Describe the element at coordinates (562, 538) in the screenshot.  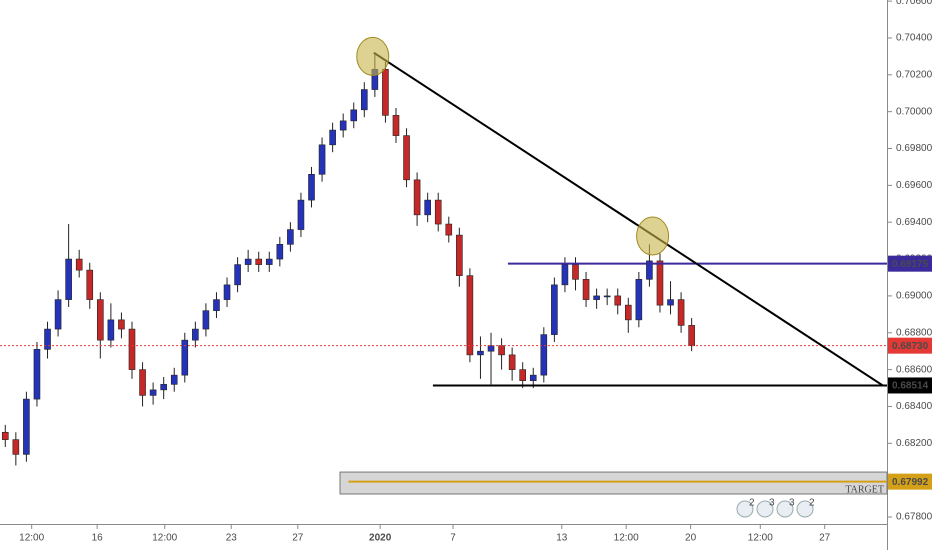
I see `x-tick-label: 13` at that location.